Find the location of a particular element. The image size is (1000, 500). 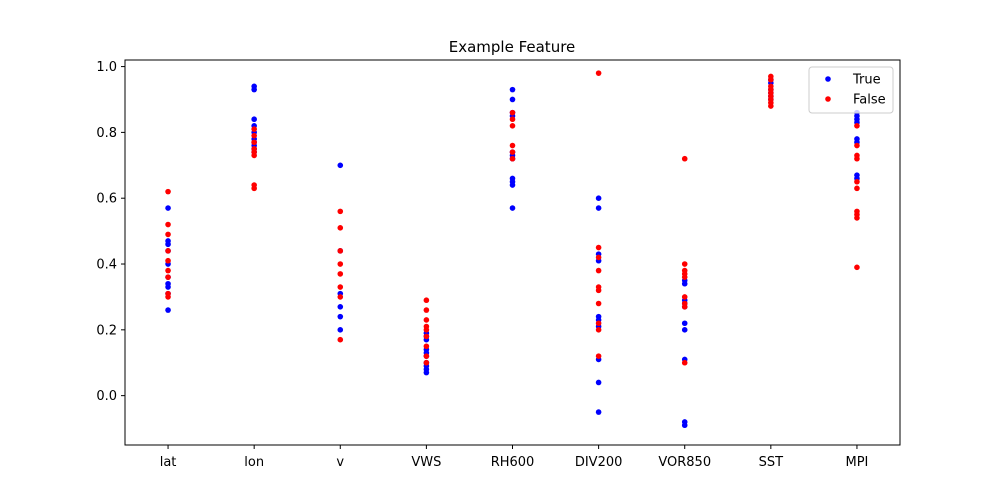

y-tick-label: 0.4 is located at coordinates (106, 265).